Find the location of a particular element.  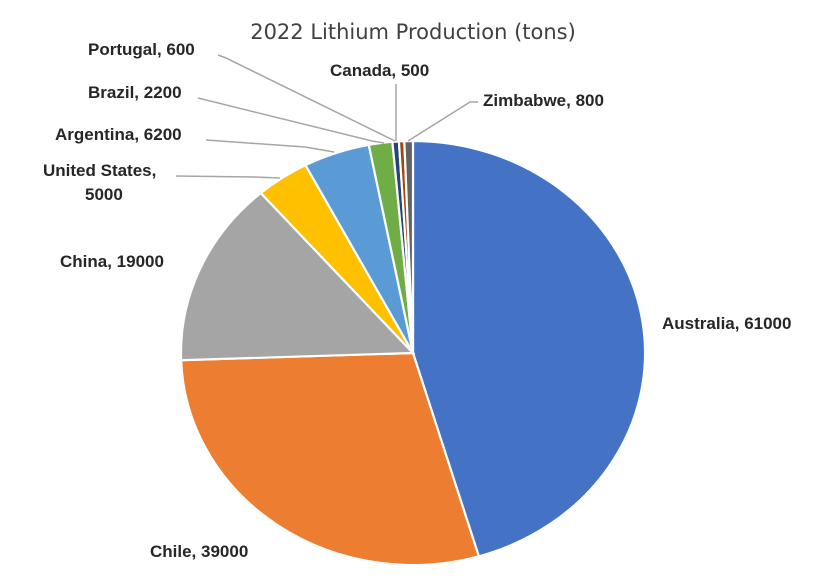

chart-title: 2022 Lithium Production (tons) is located at coordinates (413, 32).